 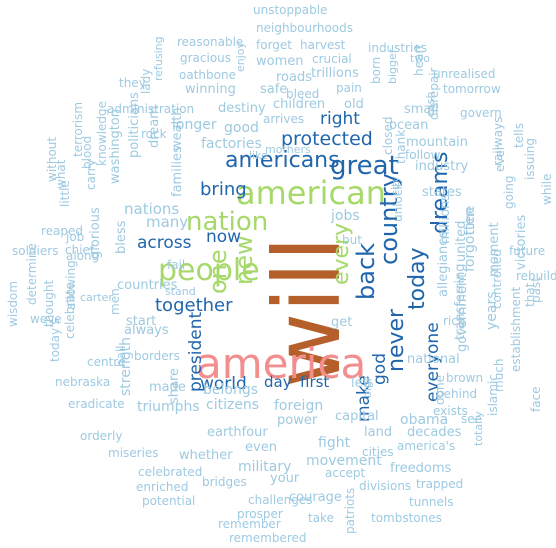 I want to click on word-your: your, so click(x=285, y=478).